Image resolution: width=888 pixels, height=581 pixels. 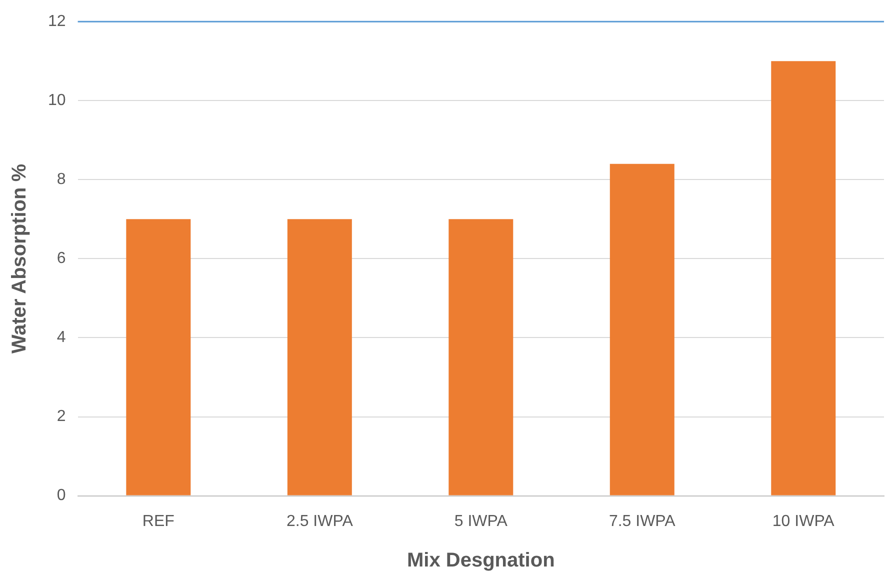 What do you see at coordinates (481, 561) in the screenshot?
I see `x-axis-title: Mix Desgnation` at bounding box center [481, 561].